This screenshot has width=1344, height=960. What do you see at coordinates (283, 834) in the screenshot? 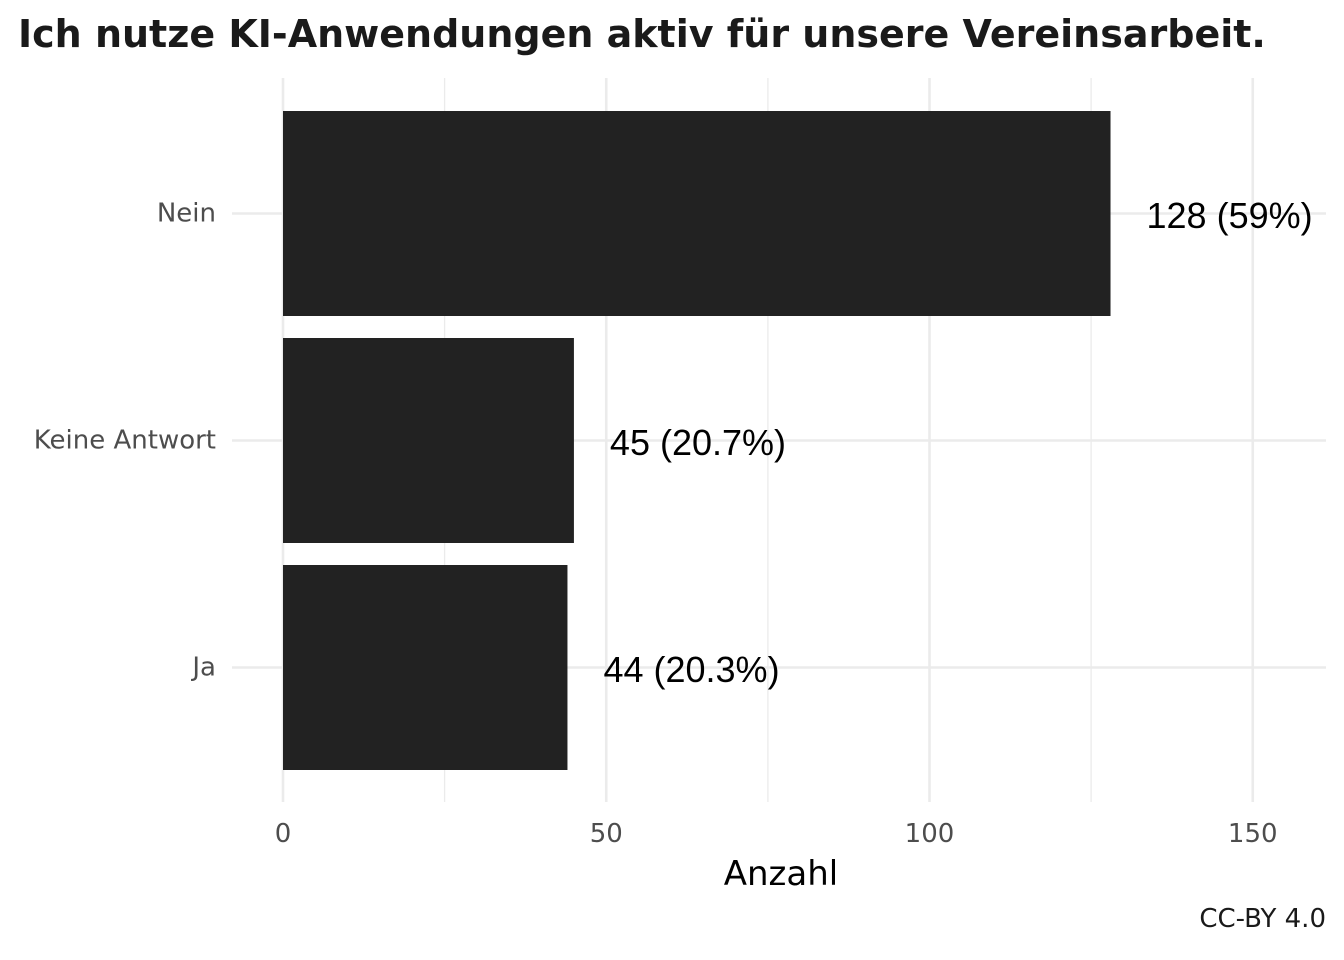
I see `x-tick-label: 0` at bounding box center [283, 834].